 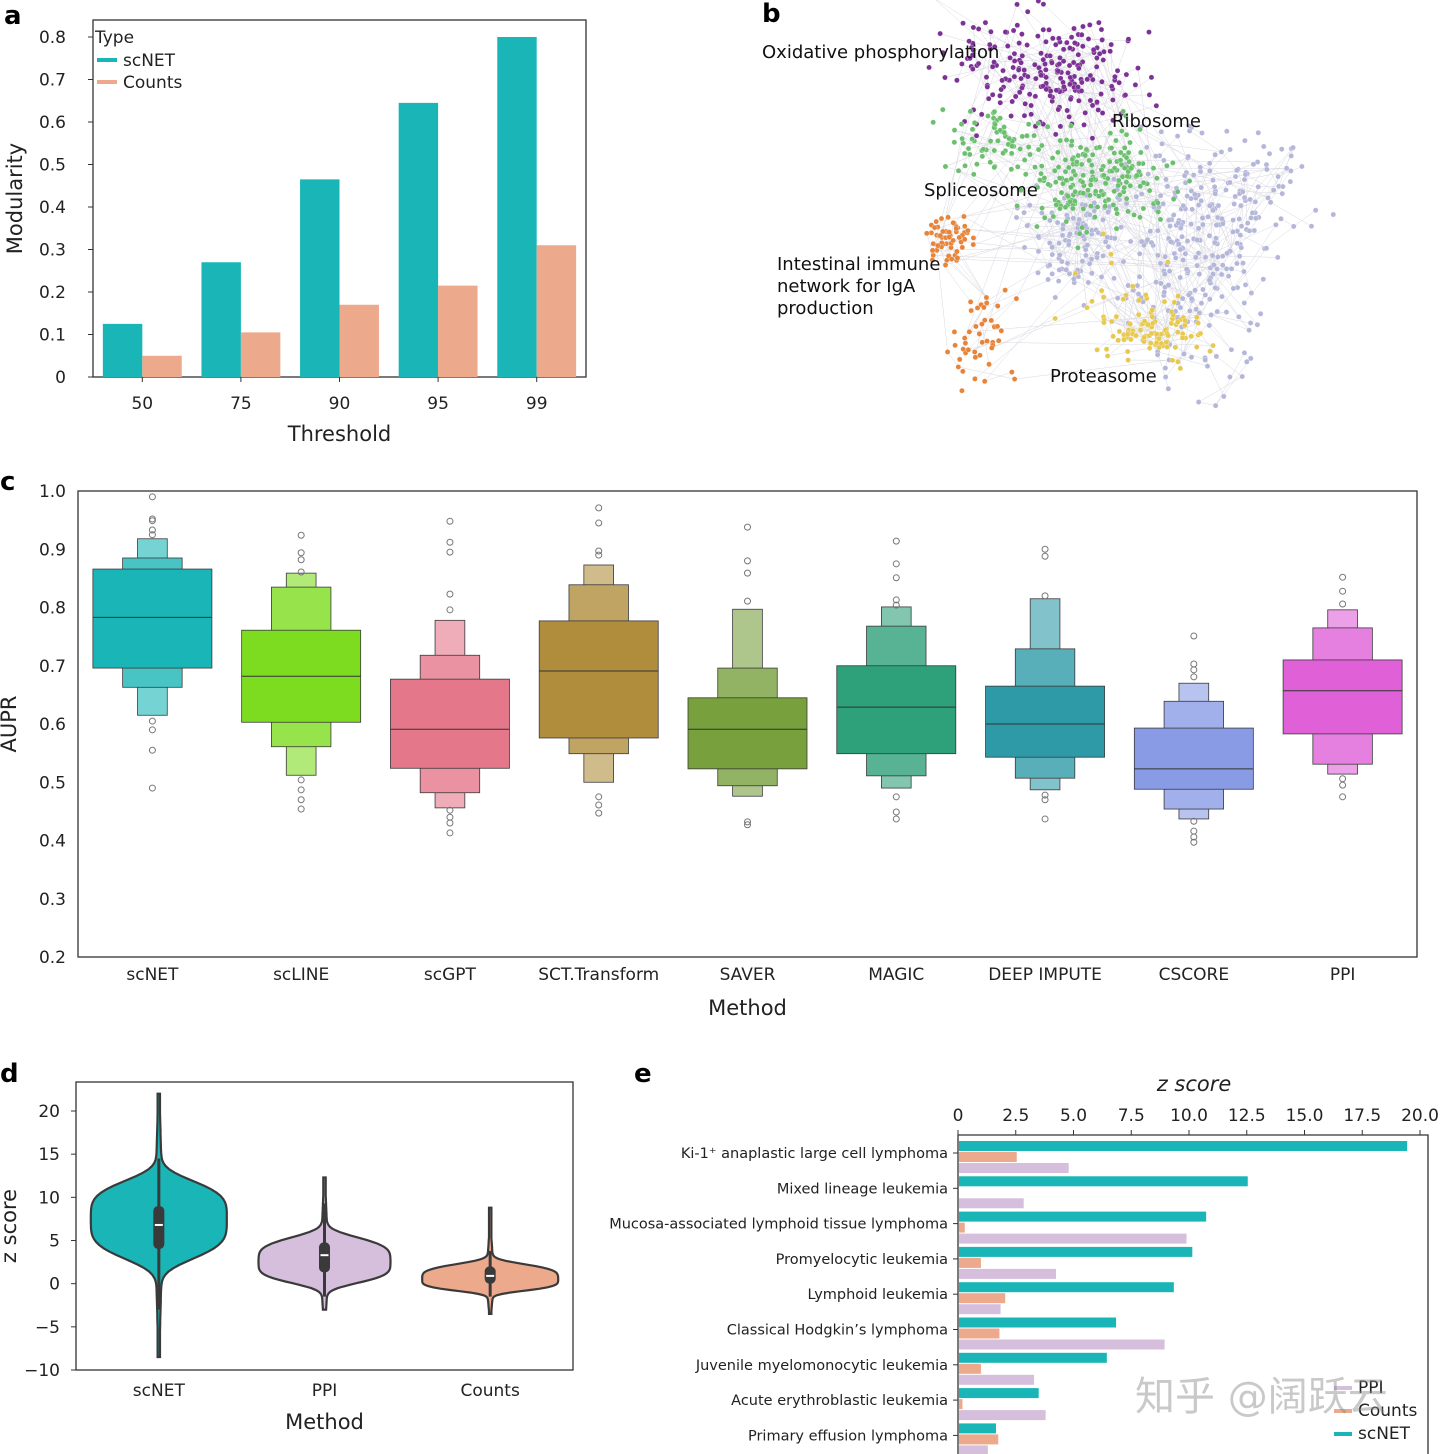 I want to click on violin-scnet, so click(x=158, y=1225).